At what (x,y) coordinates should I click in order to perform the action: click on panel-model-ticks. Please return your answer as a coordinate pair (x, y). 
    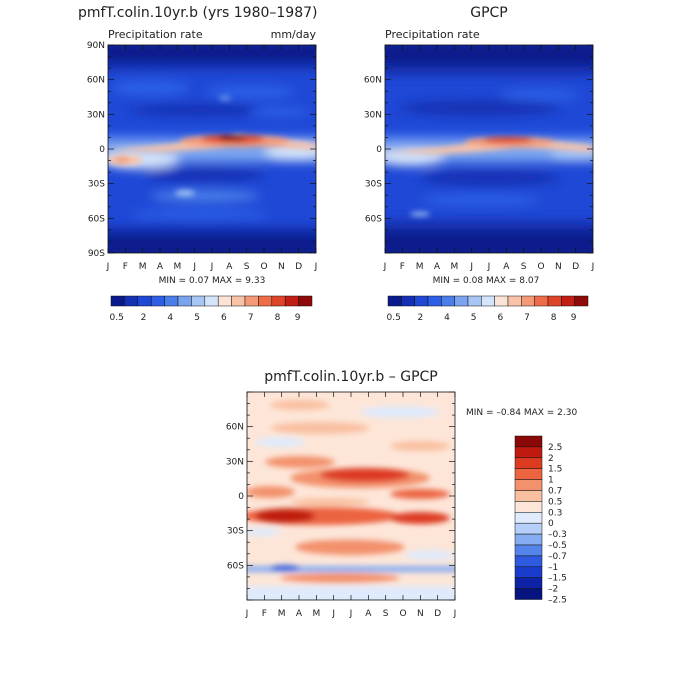
    Looking at the image, I should click on (212, 149).